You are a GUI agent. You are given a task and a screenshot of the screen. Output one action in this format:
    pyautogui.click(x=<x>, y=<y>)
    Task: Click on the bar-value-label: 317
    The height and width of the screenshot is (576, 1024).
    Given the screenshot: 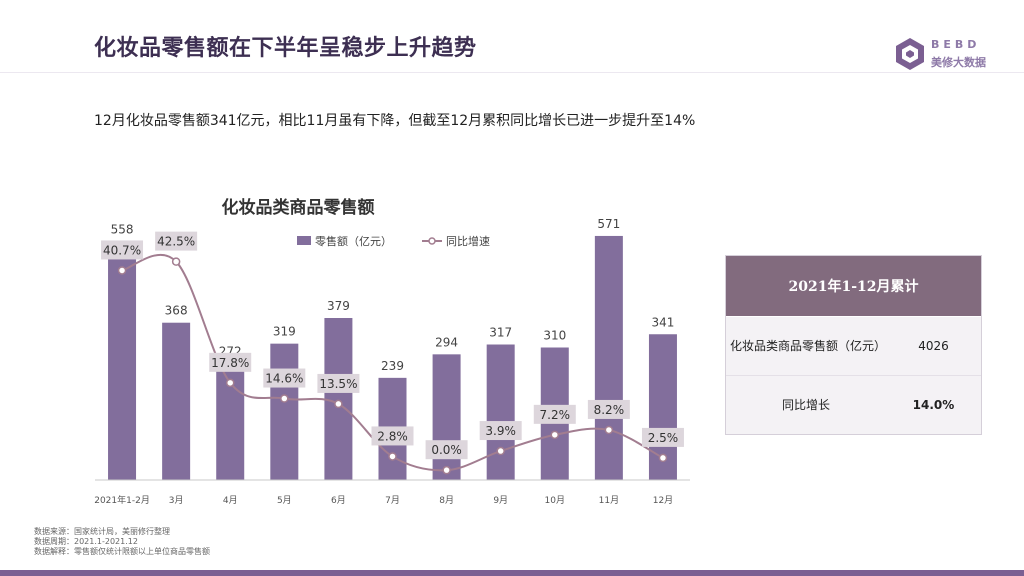 What is the action you would take?
    pyautogui.click(x=500, y=333)
    